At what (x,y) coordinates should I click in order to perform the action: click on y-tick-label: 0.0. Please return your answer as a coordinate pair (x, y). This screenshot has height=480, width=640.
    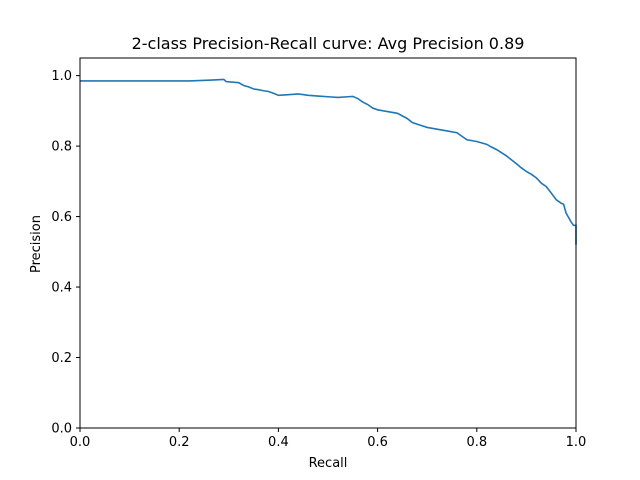
    Looking at the image, I should click on (61, 429).